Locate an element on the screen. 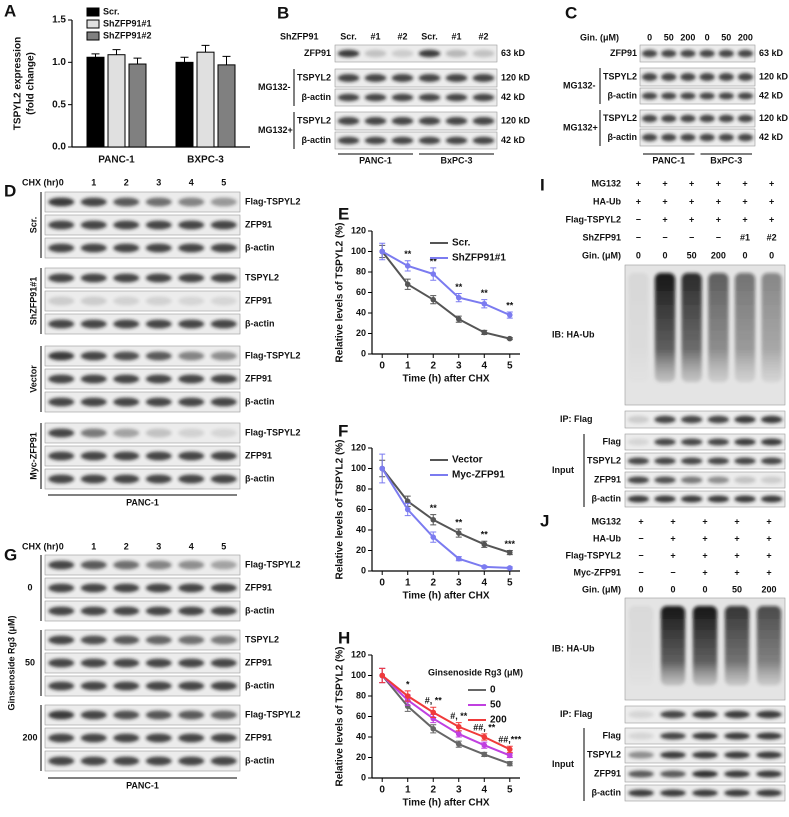 The image size is (789, 817). annotation: #, ** is located at coordinates (434, 701).